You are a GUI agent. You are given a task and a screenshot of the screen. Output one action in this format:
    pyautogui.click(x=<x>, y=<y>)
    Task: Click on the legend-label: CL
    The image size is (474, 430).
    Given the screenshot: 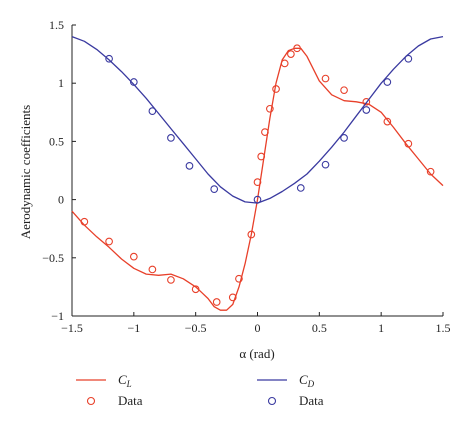 What is the action you would take?
    pyautogui.click(x=125, y=380)
    